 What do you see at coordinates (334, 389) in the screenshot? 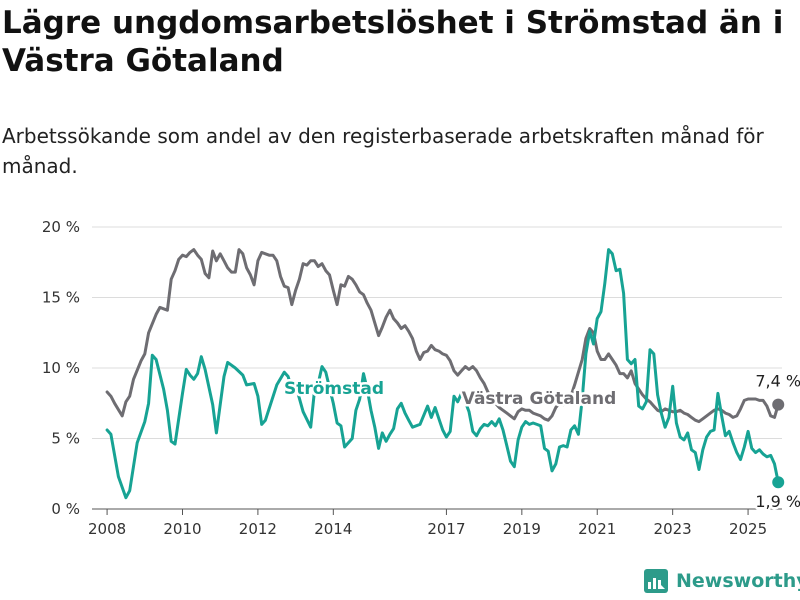
I see `series-label-stromstad: Strömstad` at bounding box center [334, 389].